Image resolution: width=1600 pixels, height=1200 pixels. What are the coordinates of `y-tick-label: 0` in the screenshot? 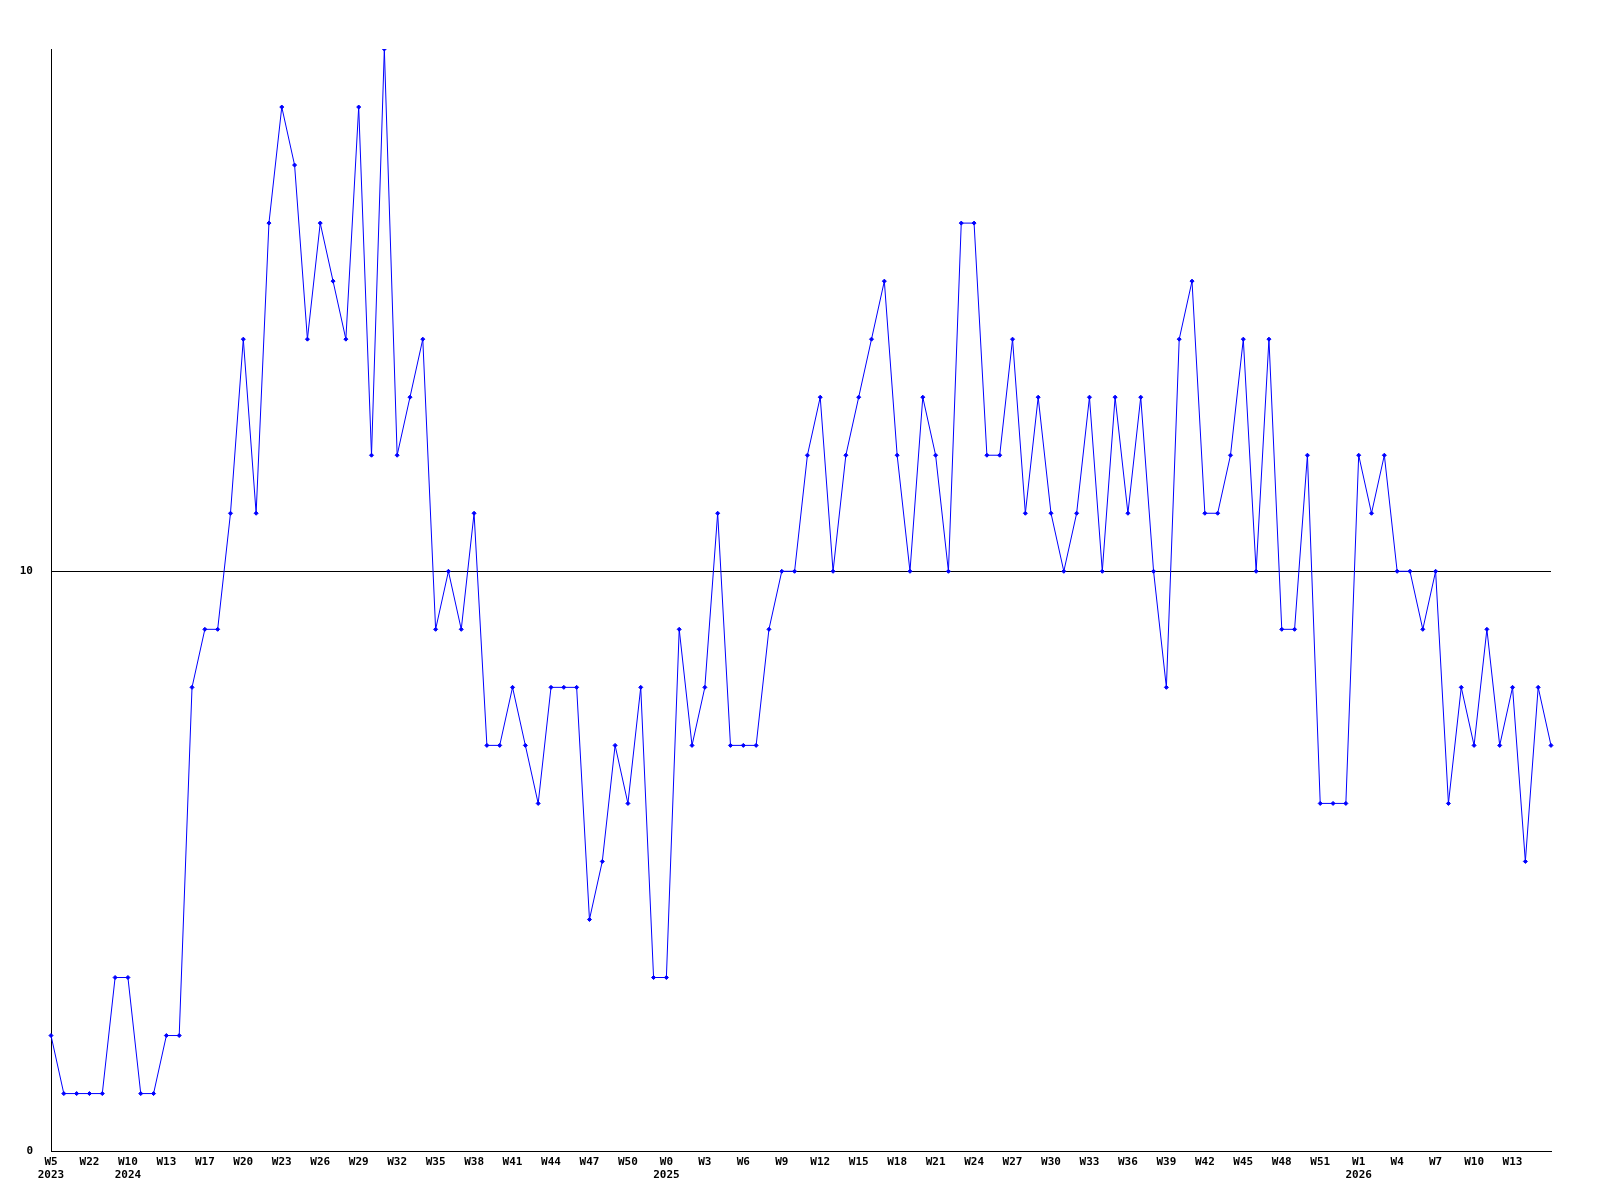 It's located at (29, 1151).